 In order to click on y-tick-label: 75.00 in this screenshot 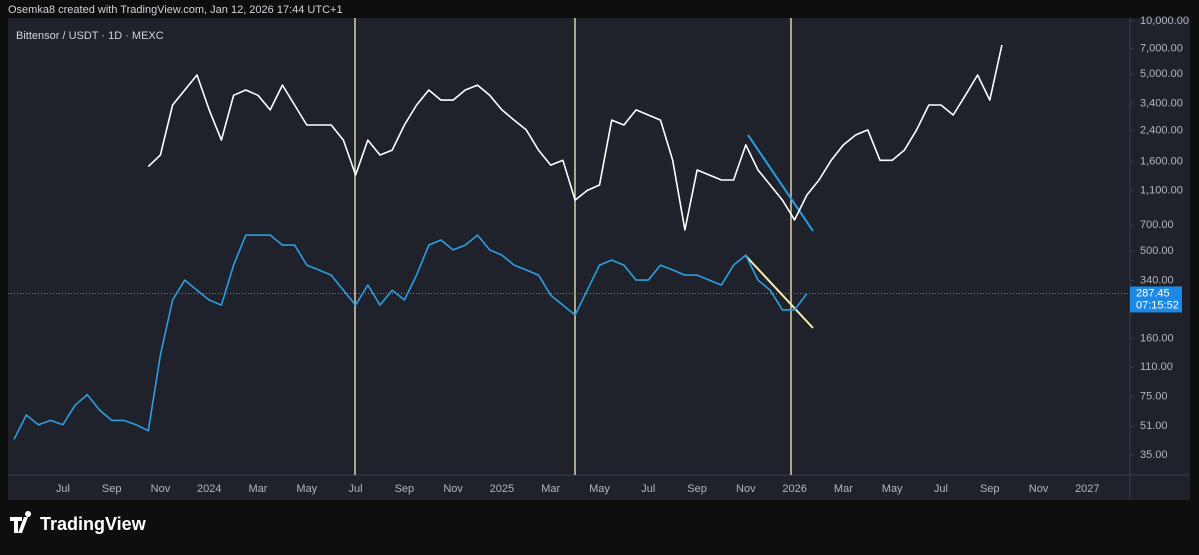, I will do `click(1154, 396)`.